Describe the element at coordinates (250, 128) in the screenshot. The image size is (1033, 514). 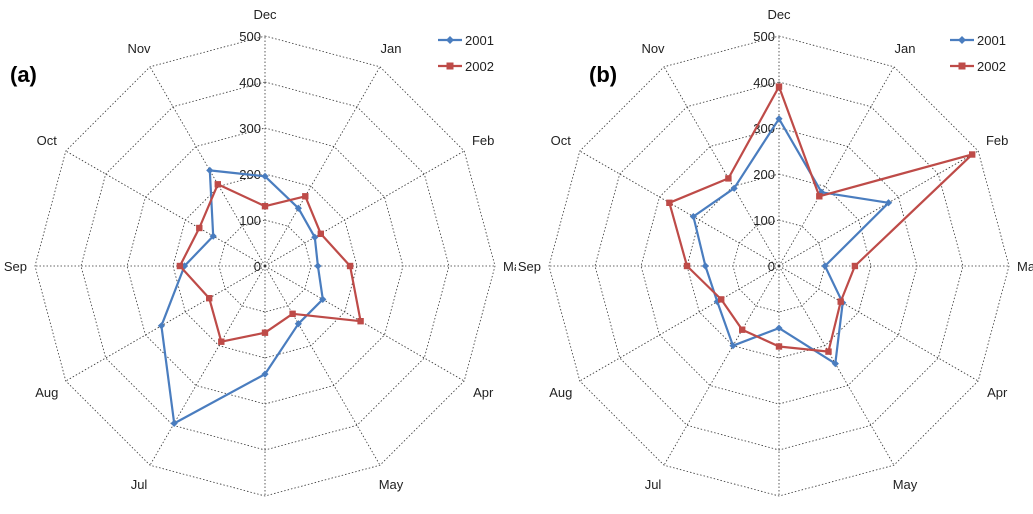
I see `radial-tick-label: 300` at that location.